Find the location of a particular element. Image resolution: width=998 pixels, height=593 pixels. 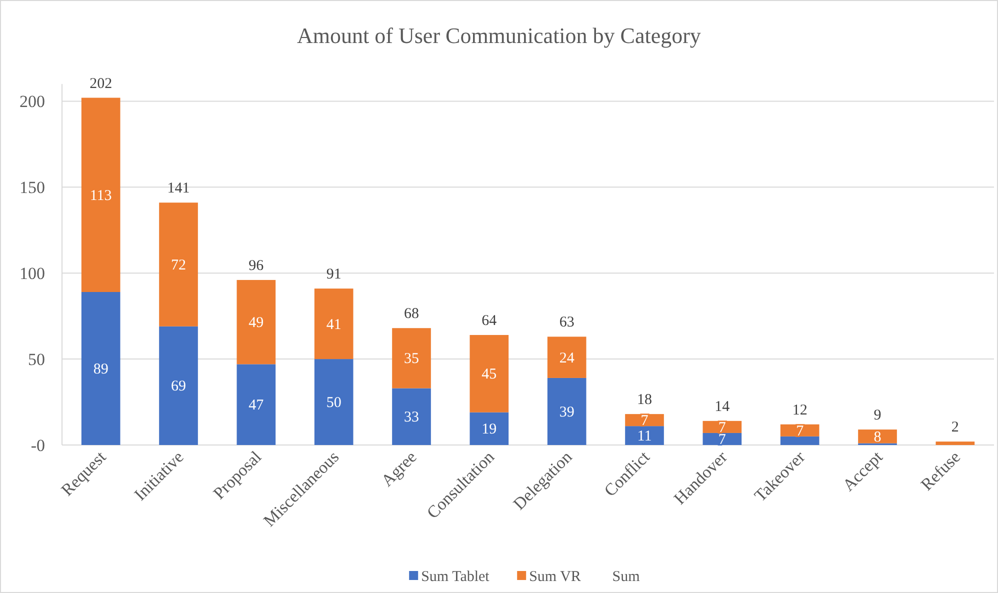

data-label: 113 is located at coordinates (101, 196).